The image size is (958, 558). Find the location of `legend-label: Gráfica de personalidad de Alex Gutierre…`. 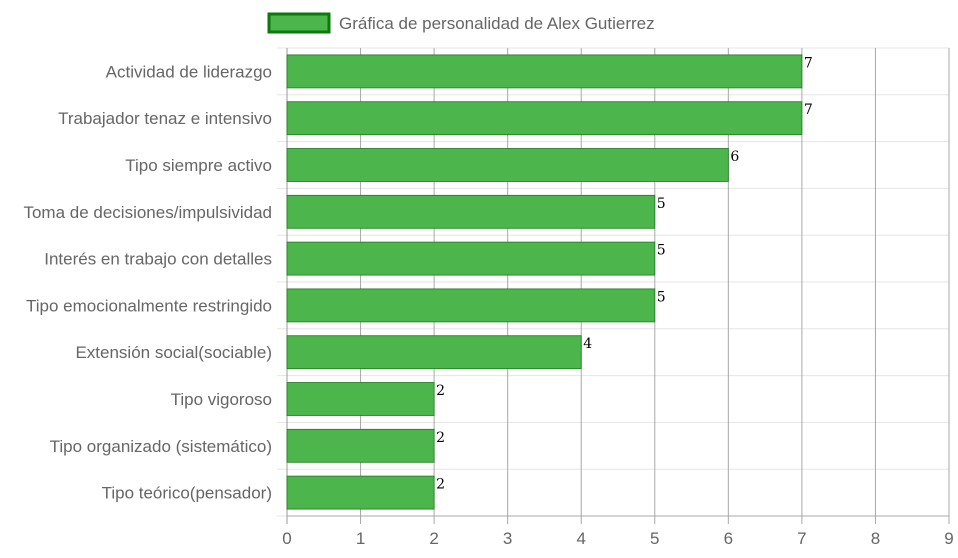

legend-label: Gráfica de personalidad de Alex Gutierre… is located at coordinates (497, 23).